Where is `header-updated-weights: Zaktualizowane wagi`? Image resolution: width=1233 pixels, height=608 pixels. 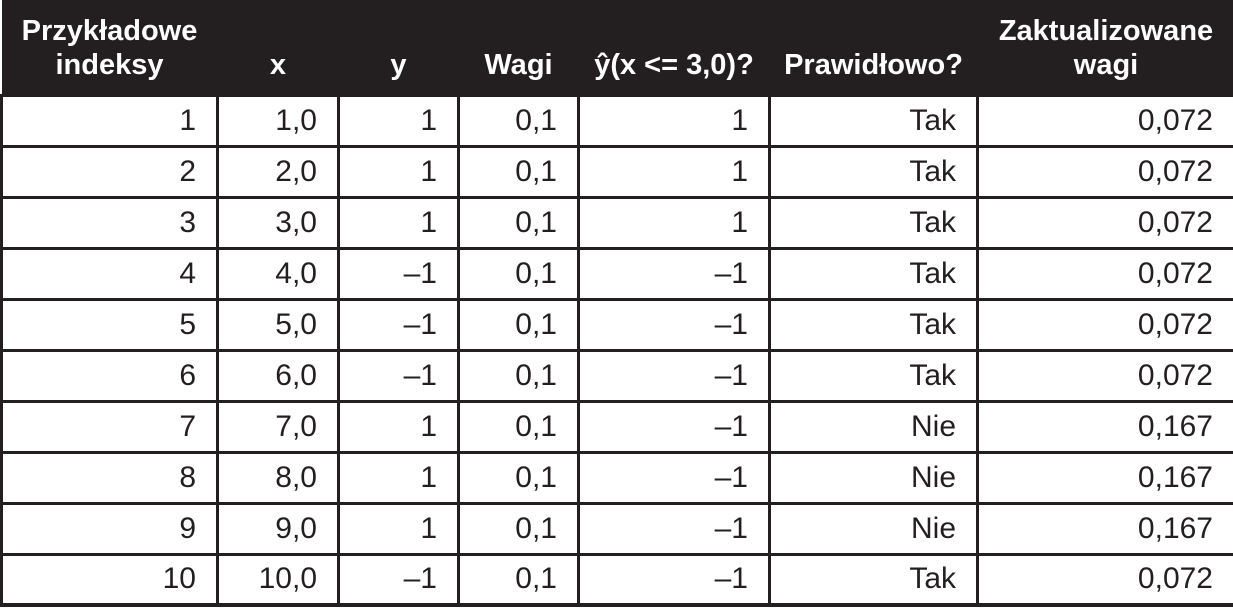
header-updated-weights: Zaktualizowane wagi is located at coordinates (1105, 47).